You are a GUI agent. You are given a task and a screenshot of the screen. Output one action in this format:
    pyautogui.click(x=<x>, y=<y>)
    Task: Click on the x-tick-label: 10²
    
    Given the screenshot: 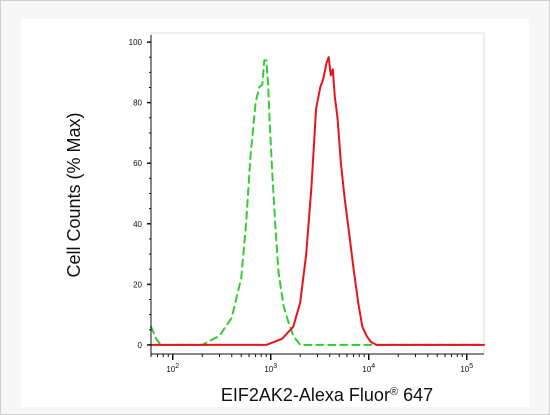 What is the action you would take?
    pyautogui.click(x=172, y=368)
    